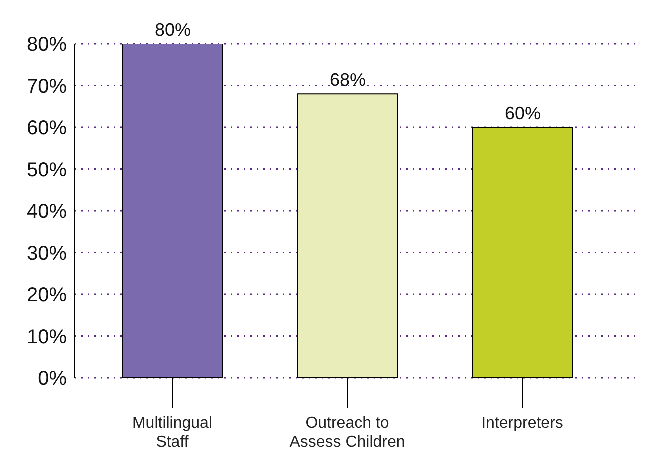 Image resolution: width=648 pixels, height=466 pixels. I want to click on y-tick-label: 0%, so click(53, 379).